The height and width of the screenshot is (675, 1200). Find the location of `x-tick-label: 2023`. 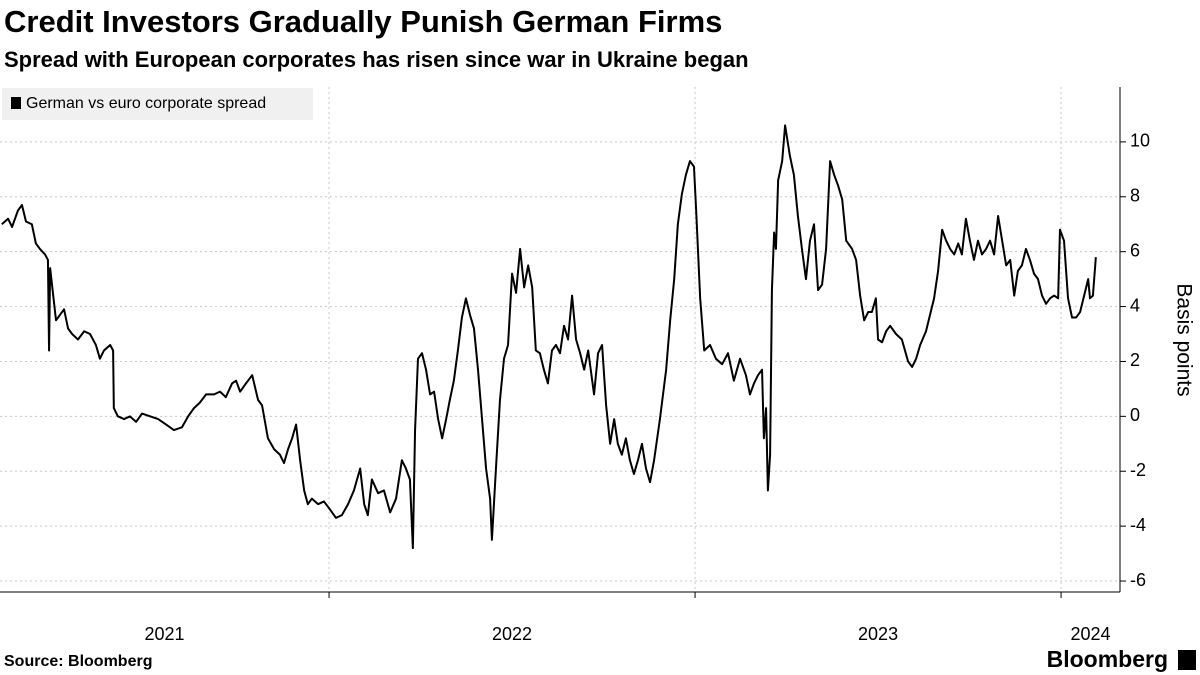

x-tick-label: 2023 is located at coordinates (878, 634).